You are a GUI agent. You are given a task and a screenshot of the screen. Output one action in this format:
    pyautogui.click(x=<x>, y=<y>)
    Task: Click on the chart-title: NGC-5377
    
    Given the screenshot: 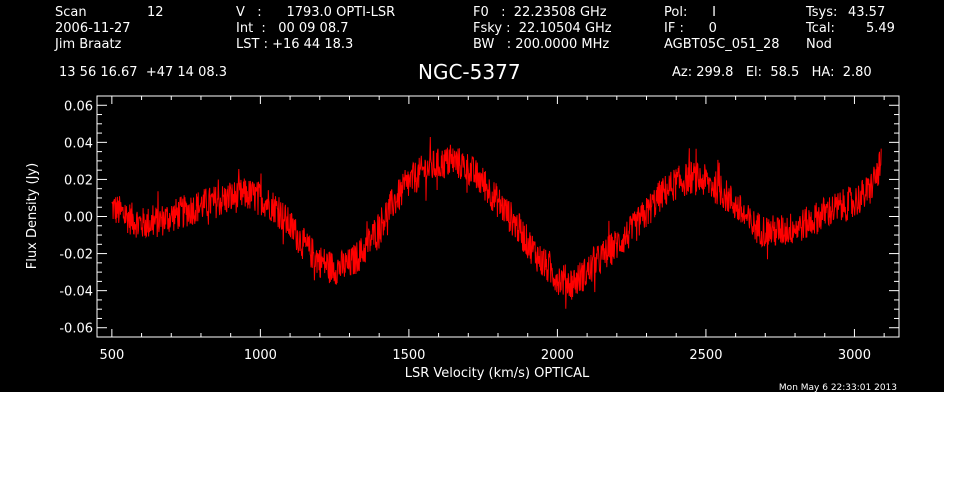 What is the action you would take?
    pyautogui.click(x=469, y=72)
    